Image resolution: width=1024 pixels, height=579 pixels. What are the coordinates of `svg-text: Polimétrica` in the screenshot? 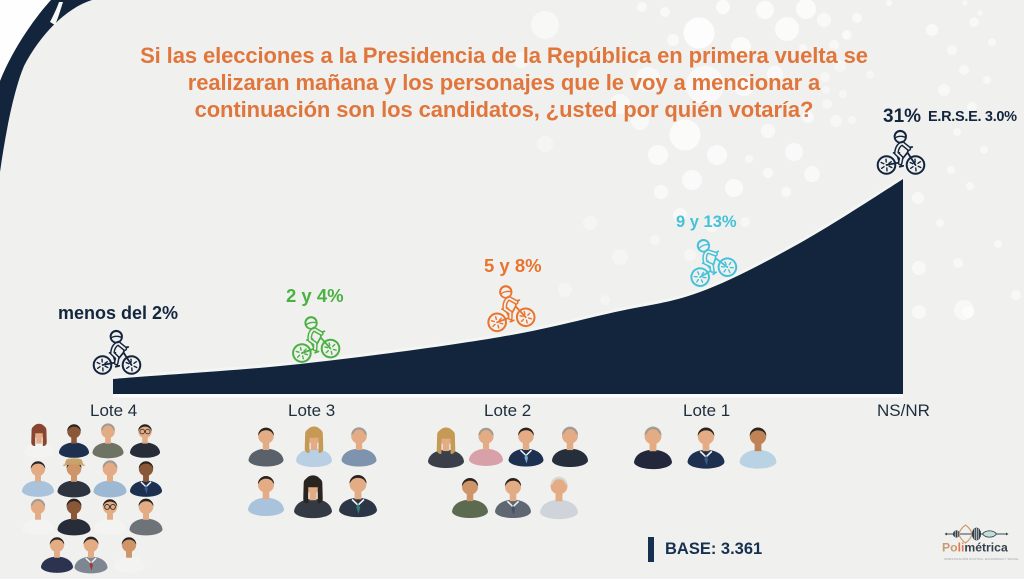 It's located at (975, 548).